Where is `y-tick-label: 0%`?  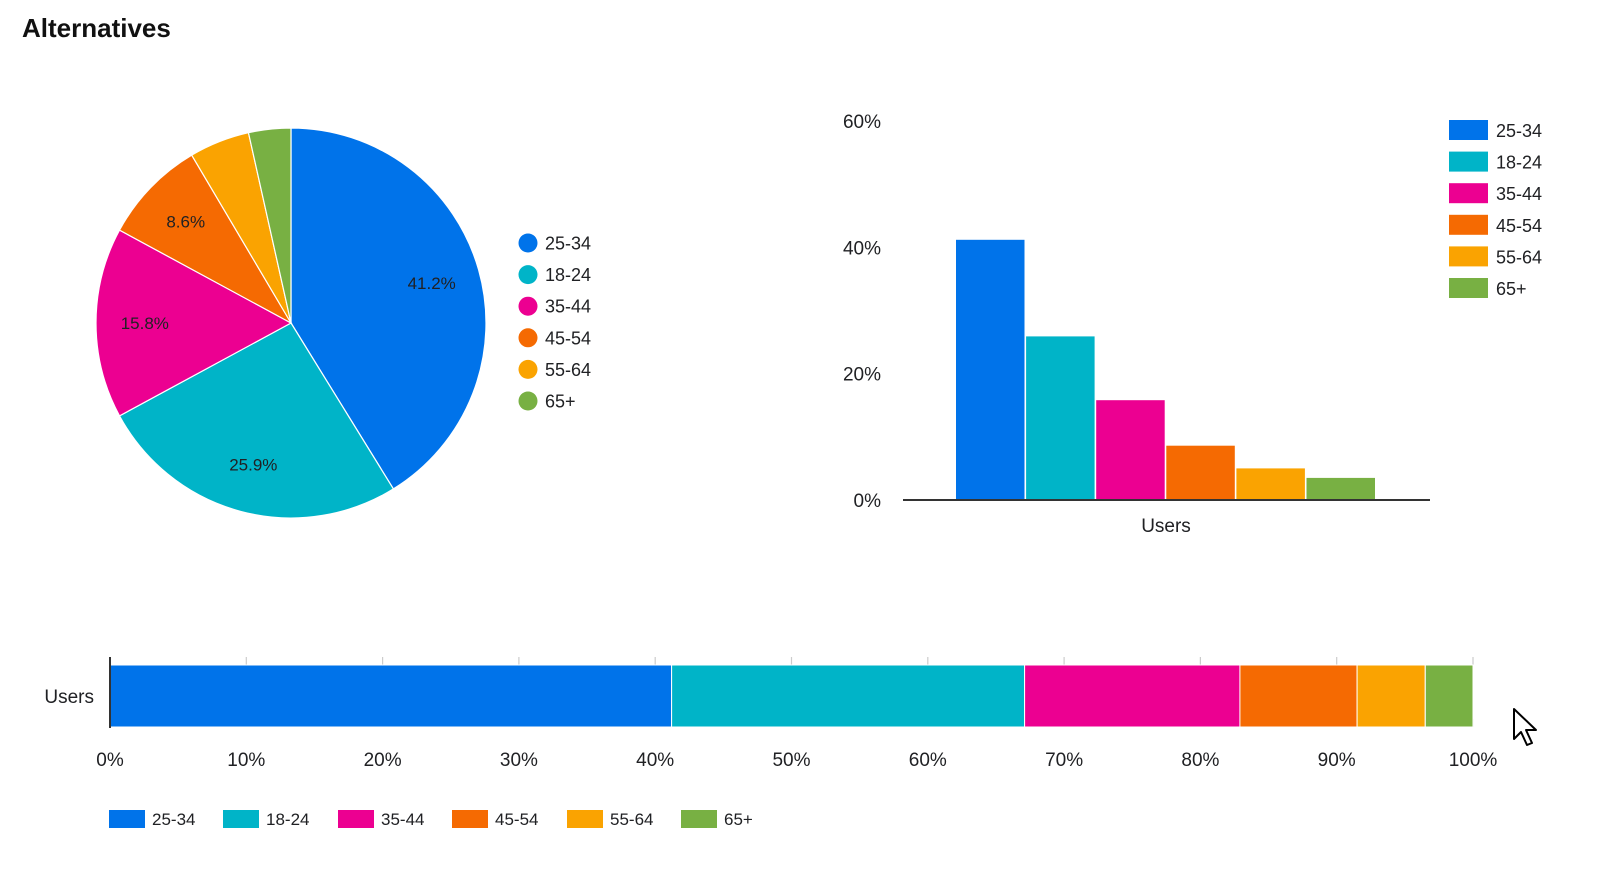 y-tick-label: 0% is located at coordinates (868, 501).